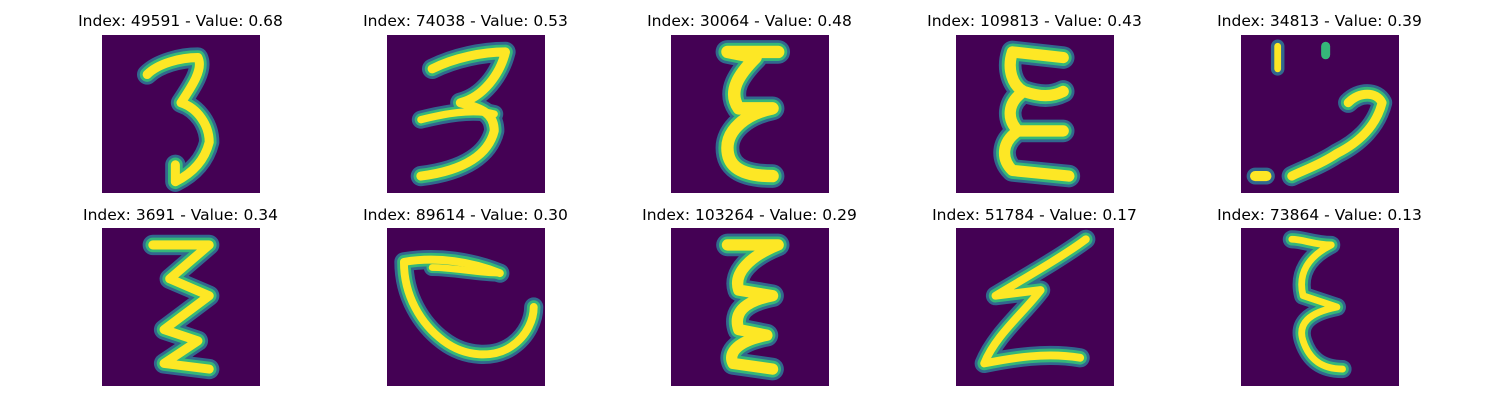 This screenshot has height=400, width=1500. What do you see at coordinates (180, 21) in the screenshot?
I see `panel-title: Index: 49591 - Value: 0.68` at bounding box center [180, 21].